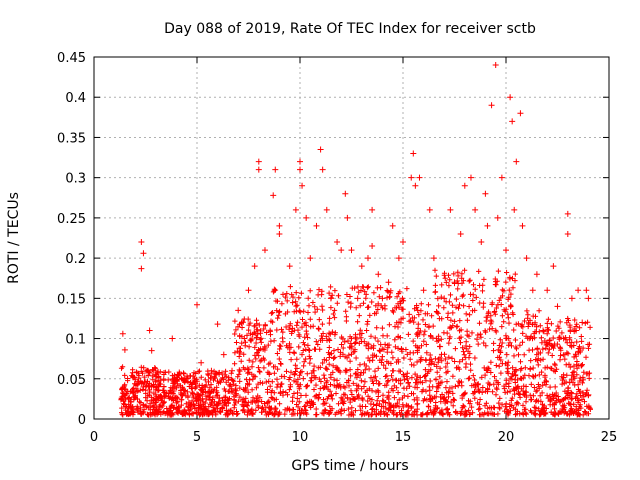 This screenshot has height=480, width=640. I want to click on x-tick-labels: 0 5 10 15 20 25, so click(353, 437).